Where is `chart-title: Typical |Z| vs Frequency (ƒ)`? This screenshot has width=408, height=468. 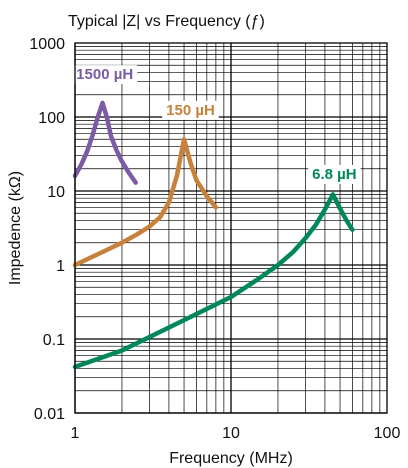 chart-title: Typical |Z| vs Frequency (ƒ) is located at coordinates (166, 21).